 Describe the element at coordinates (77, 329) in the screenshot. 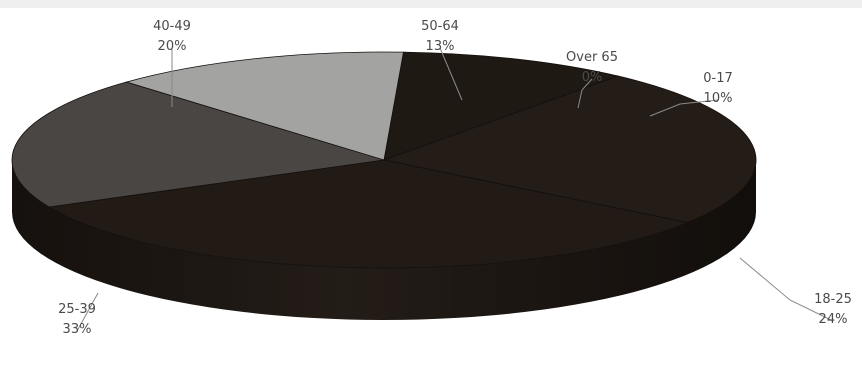

I see `slice-value-25-39: 33%` at that location.